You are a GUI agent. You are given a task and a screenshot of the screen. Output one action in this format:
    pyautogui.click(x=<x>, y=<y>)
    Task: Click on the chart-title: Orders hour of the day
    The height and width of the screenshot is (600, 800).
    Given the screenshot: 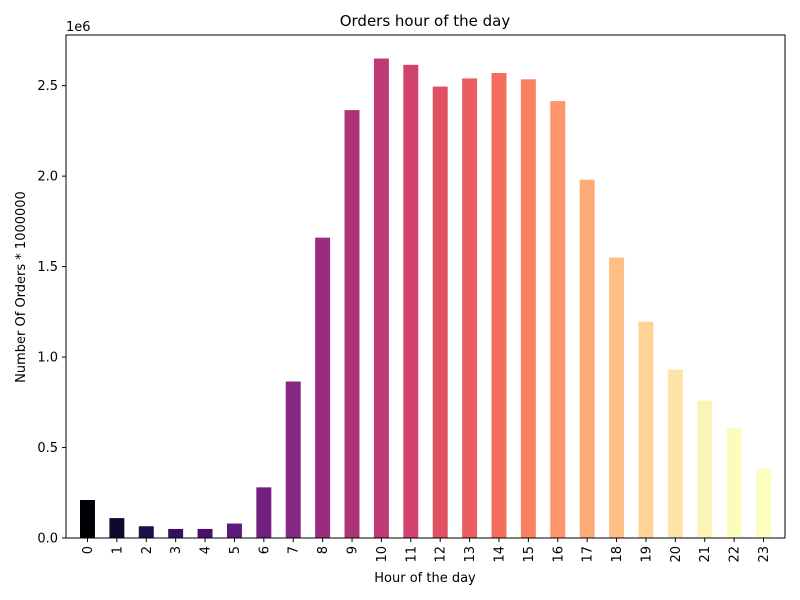 What is the action you would take?
    pyautogui.click(x=425, y=21)
    